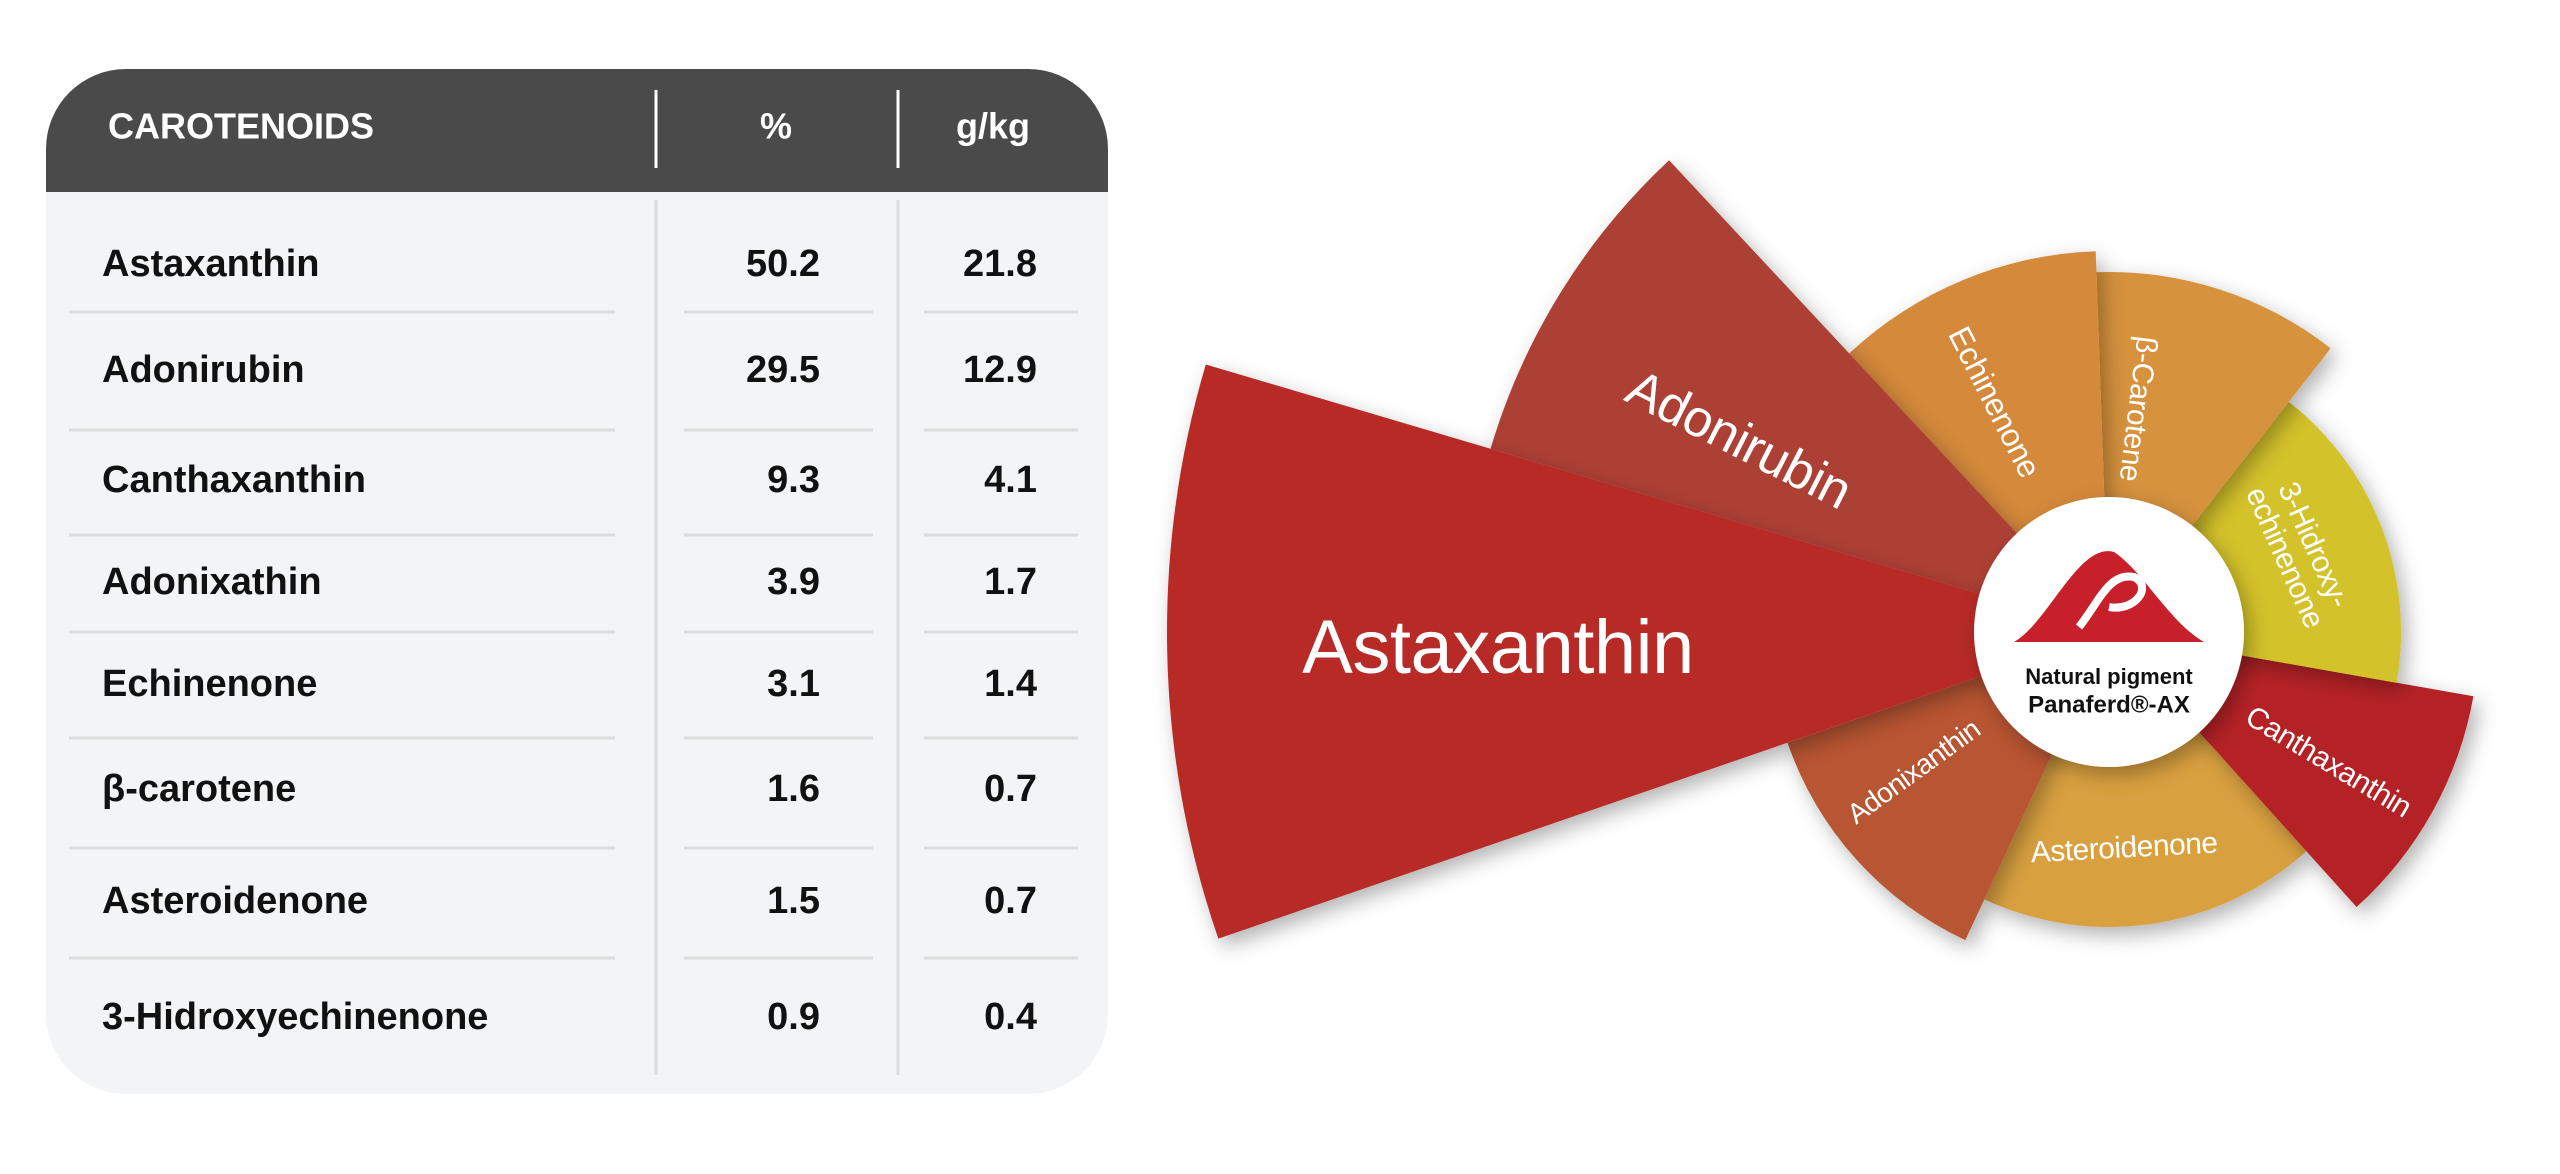  What do you see at coordinates (793, 684) in the screenshot?
I see `percent-cell: 3.1` at bounding box center [793, 684].